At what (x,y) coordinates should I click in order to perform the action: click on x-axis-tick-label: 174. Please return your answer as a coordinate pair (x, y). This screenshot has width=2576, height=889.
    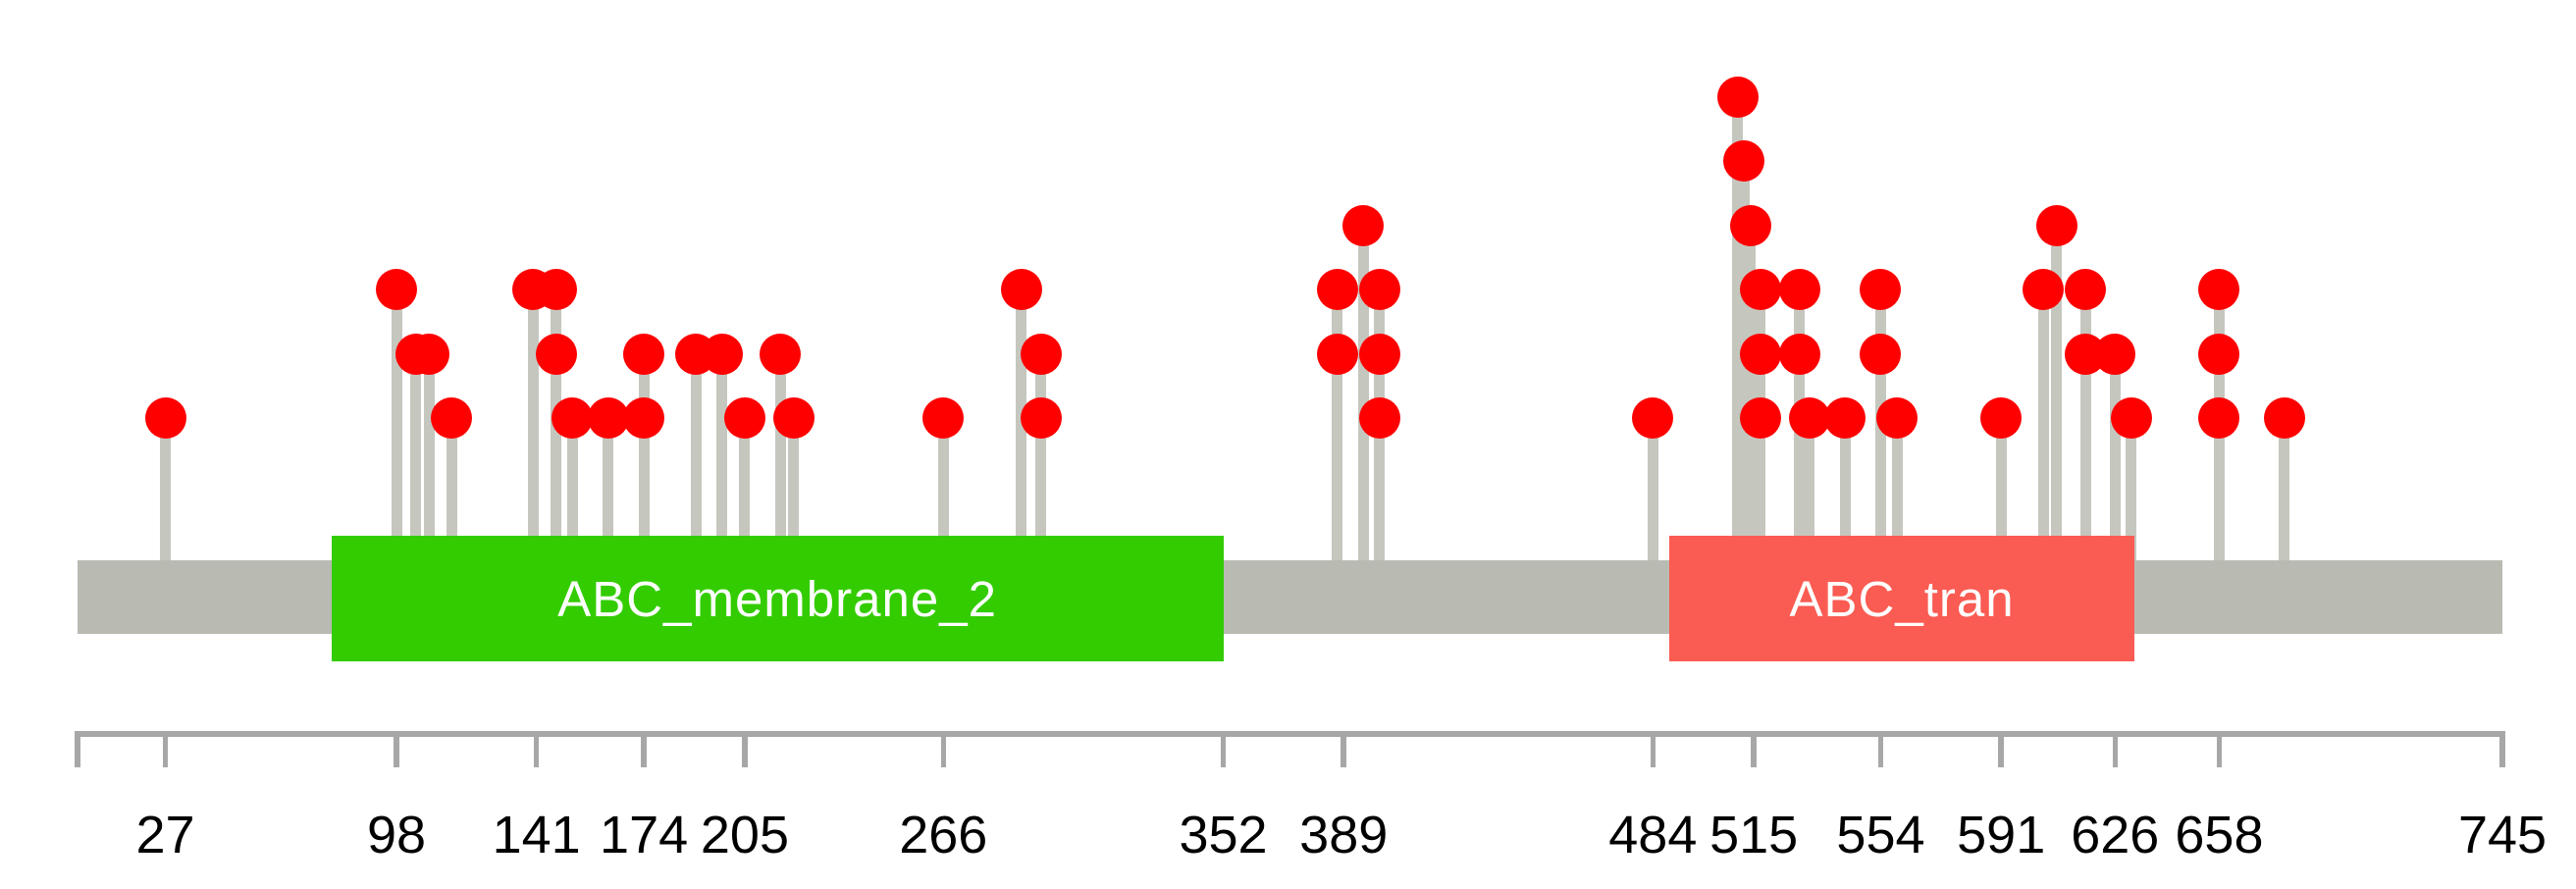
    Looking at the image, I should click on (644, 835).